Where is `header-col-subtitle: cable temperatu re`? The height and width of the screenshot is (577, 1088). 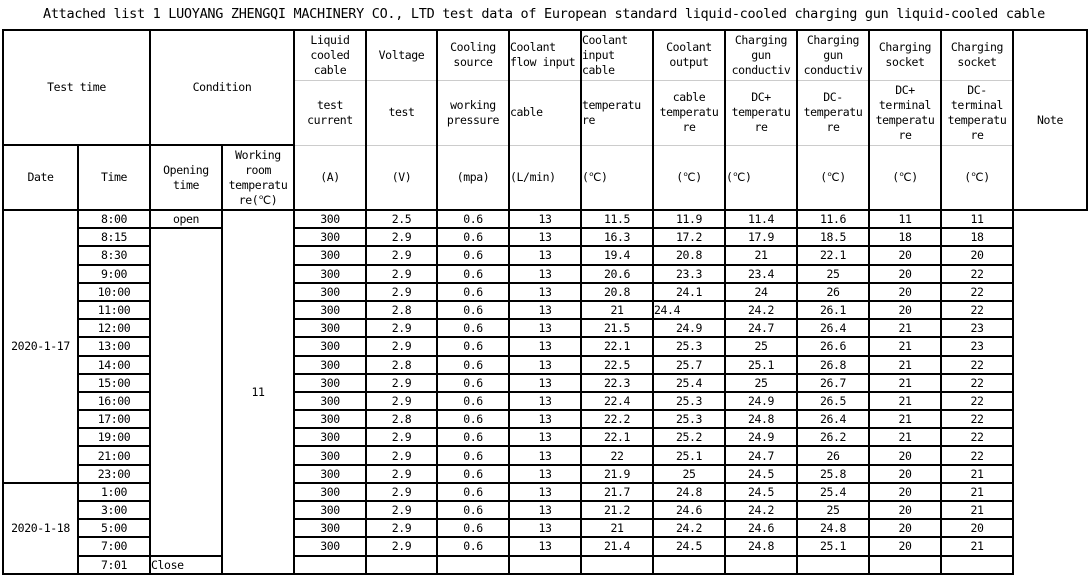
header-col-subtitle: cable temperatu re is located at coordinates (689, 112).